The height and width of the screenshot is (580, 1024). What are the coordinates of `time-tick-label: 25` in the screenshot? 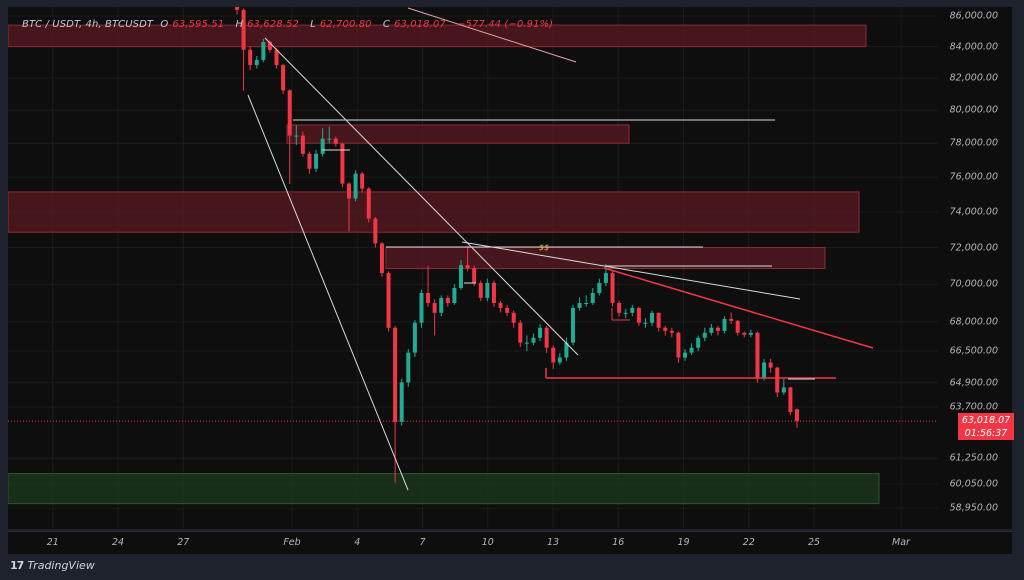 It's located at (814, 542).